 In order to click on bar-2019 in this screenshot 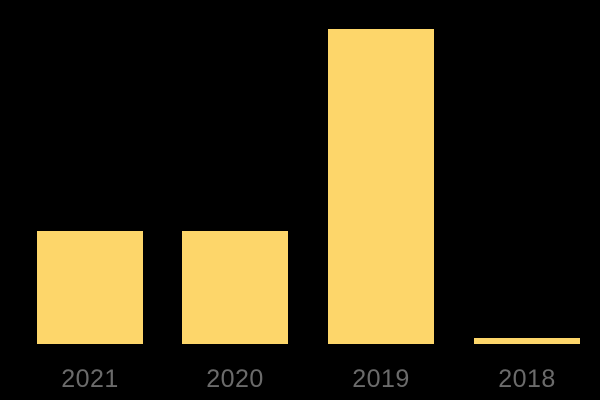, I will do `click(381, 186)`.